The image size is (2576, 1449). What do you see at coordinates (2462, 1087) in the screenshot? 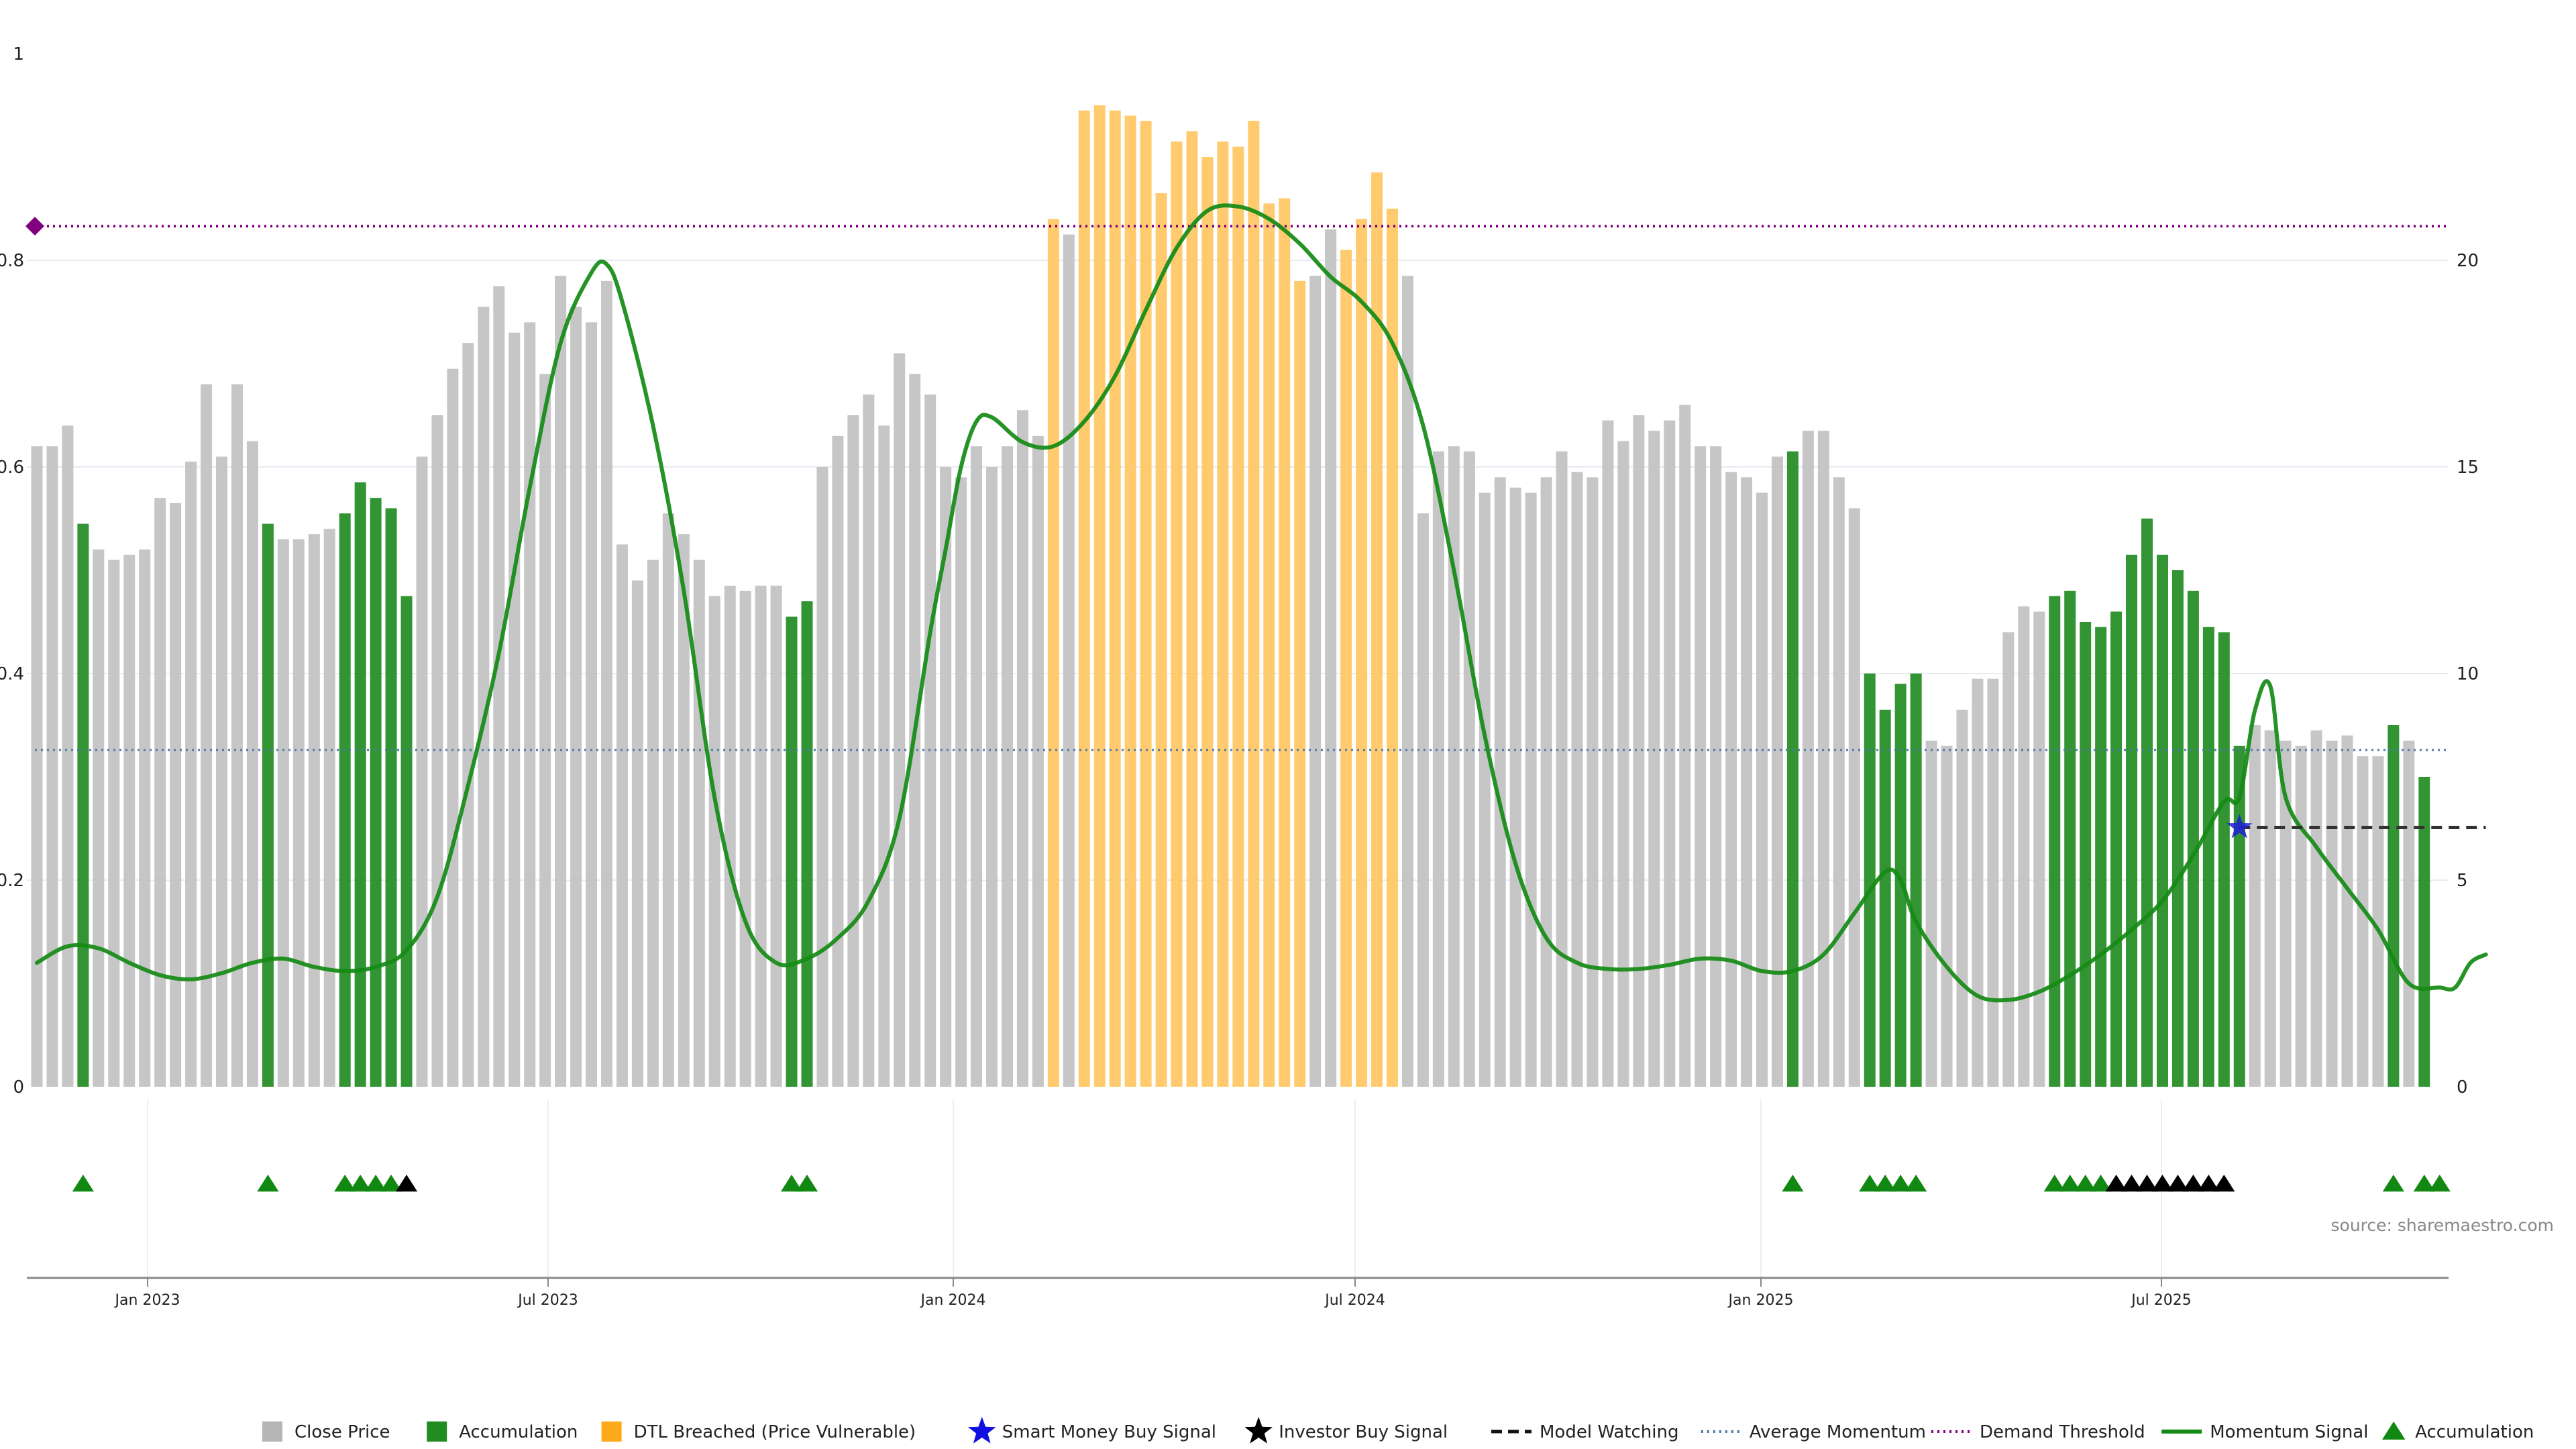
I see `y-right-tick-label: 0` at bounding box center [2462, 1087].